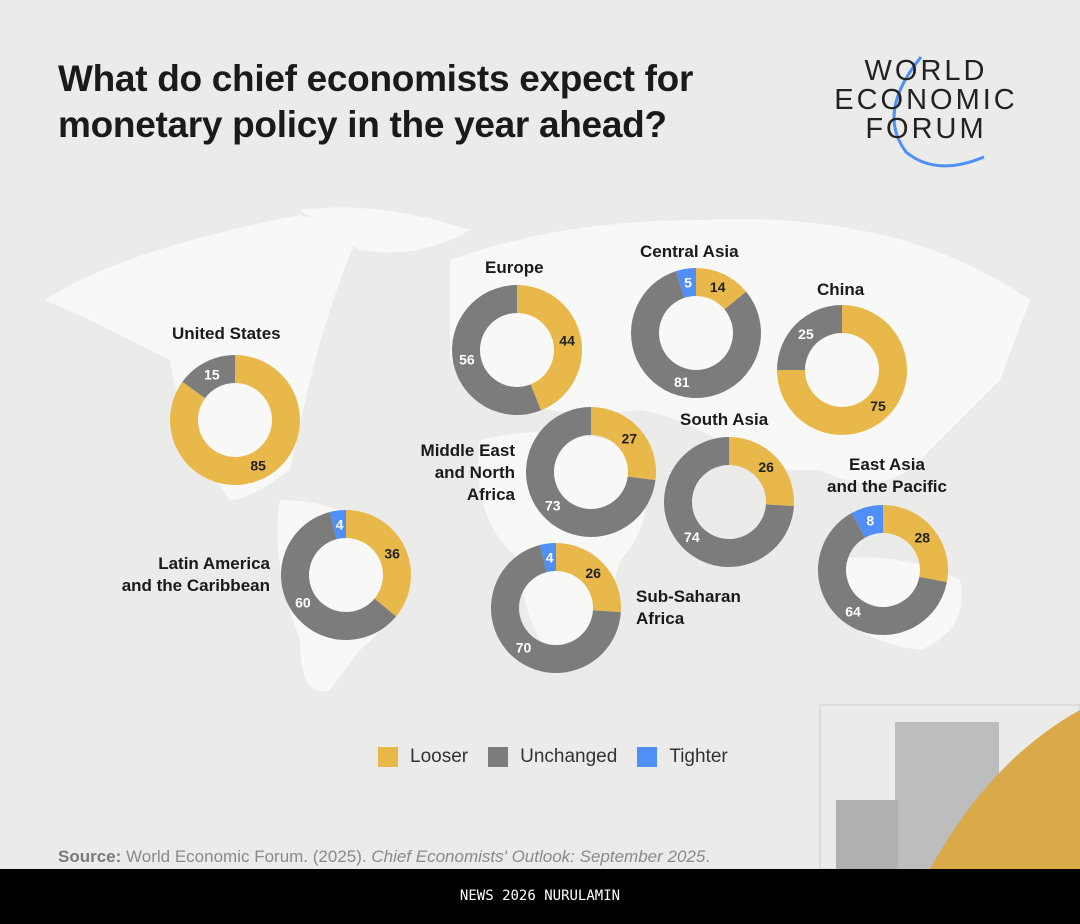 The width and height of the screenshot is (1080, 924). What do you see at coordinates (689, 251) in the screenshot?
I see `region-label: Central Asia` at bounding box center [689, 251].